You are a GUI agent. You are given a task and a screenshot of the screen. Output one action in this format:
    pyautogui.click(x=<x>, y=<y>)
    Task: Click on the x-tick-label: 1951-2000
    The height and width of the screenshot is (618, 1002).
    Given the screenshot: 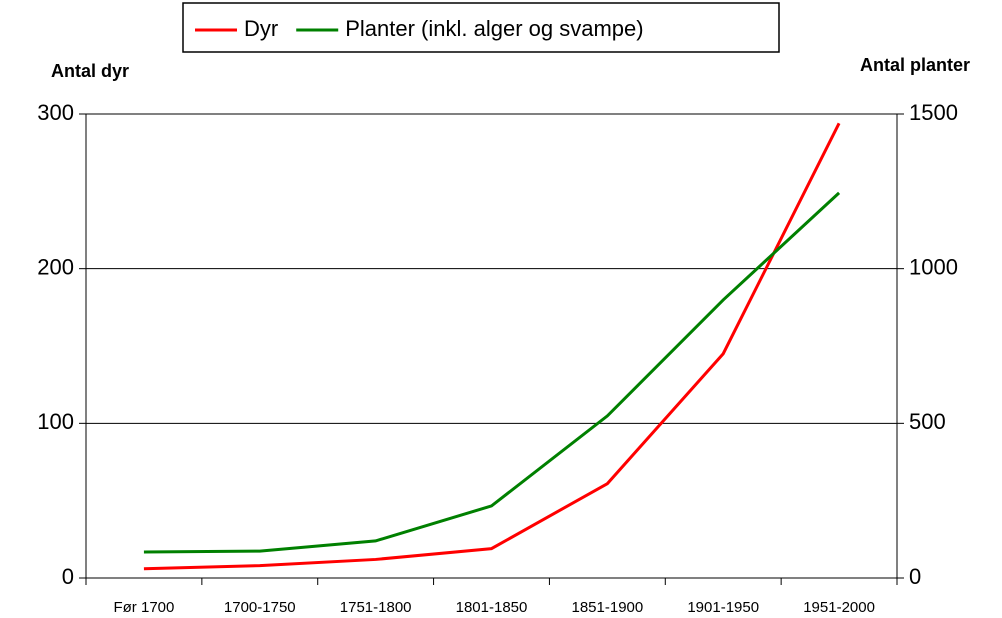 What is the action you would take?
    pyautogui.click(x=839, y=607)
    